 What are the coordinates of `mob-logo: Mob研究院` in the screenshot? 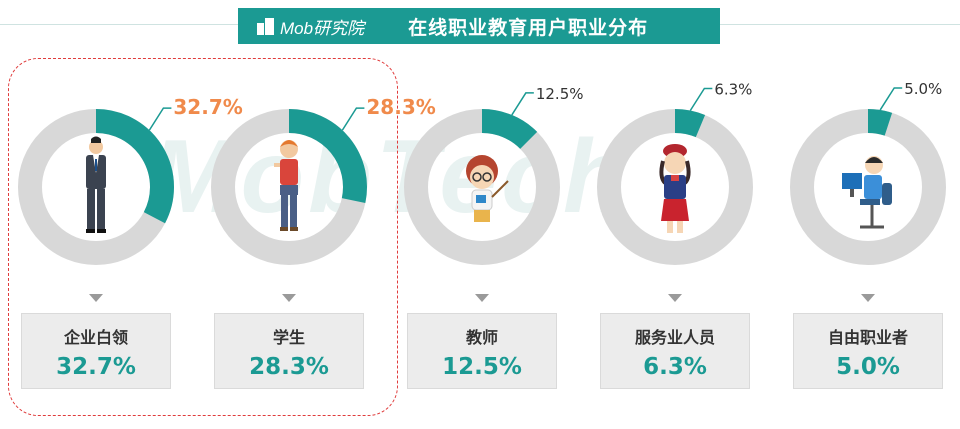 It's located at (310, 26).